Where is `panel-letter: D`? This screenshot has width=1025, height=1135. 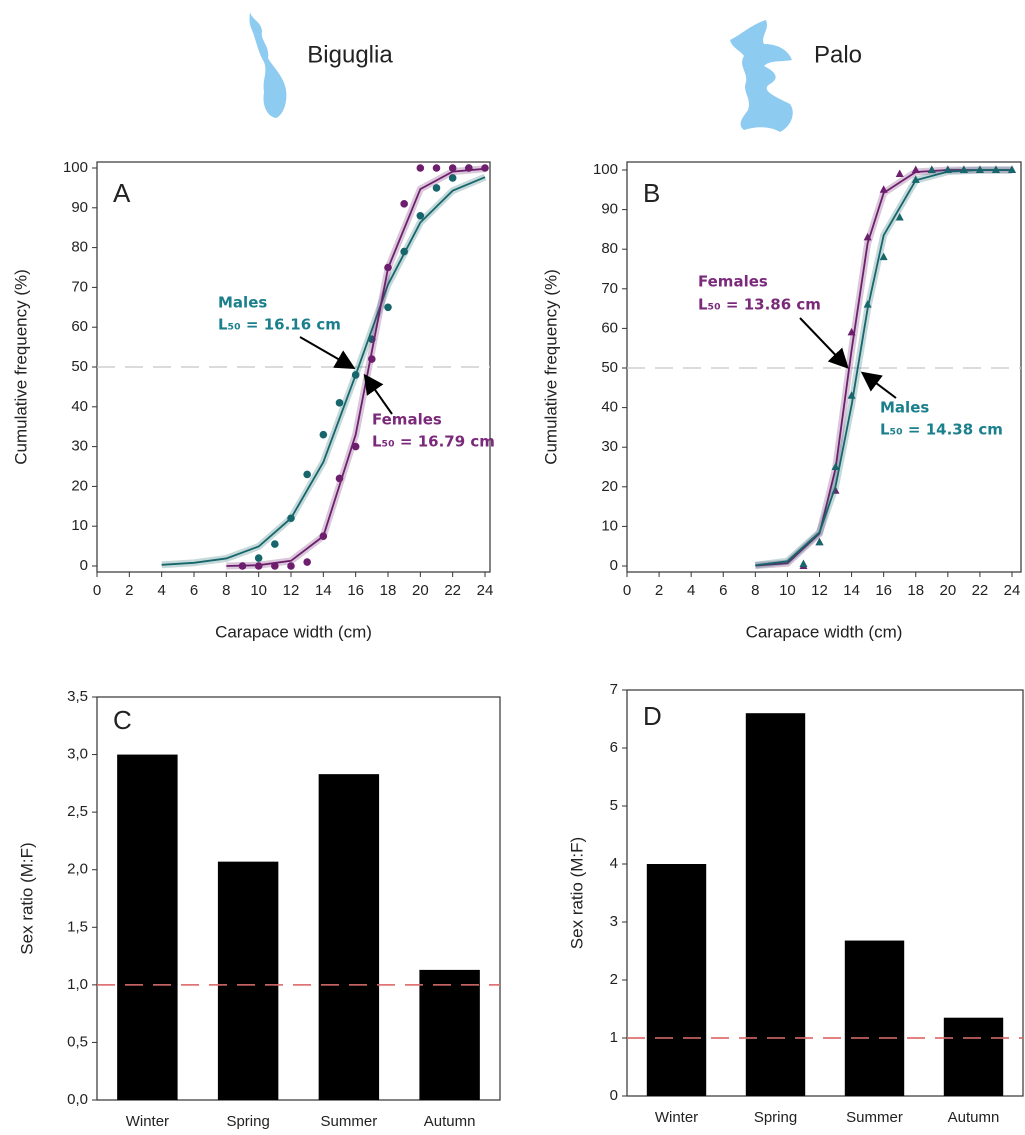 panel-letter: D is located at coordinates (652, 716).